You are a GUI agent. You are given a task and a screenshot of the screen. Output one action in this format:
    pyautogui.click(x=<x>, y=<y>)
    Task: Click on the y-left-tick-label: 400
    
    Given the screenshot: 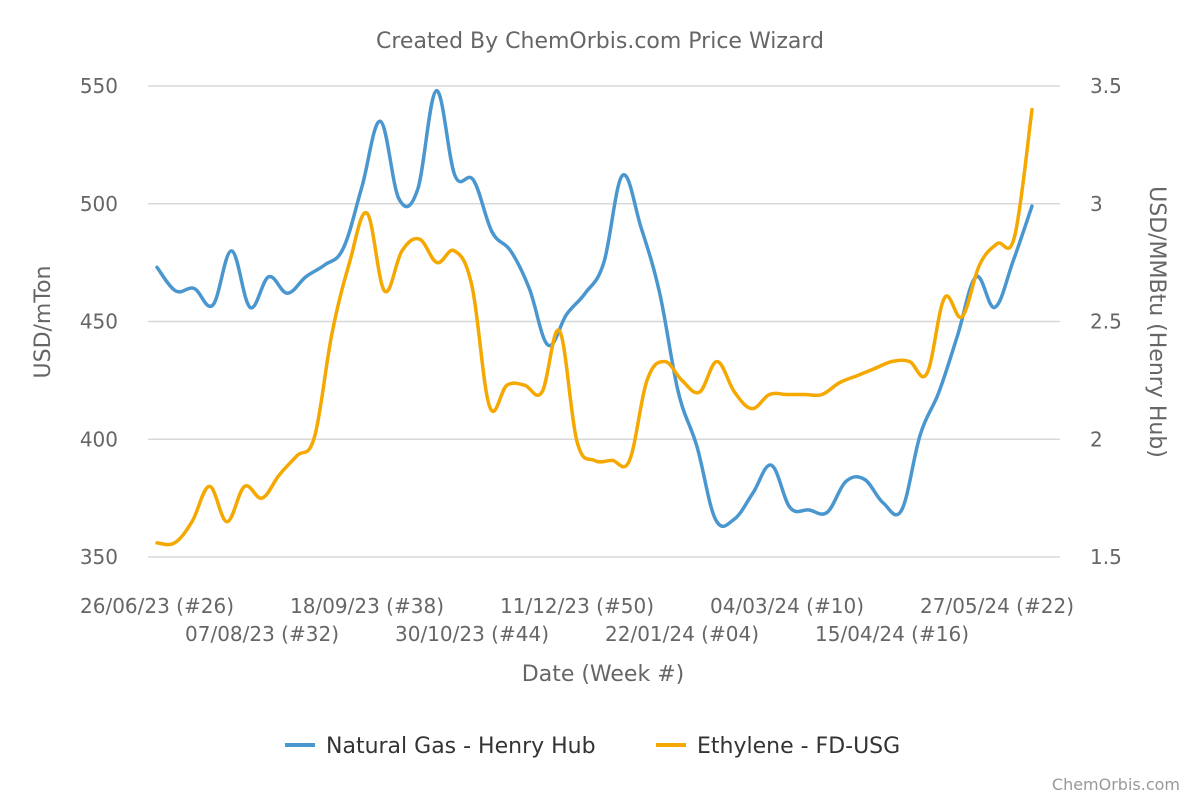 What is the action you would take?
    pyautogui.click(x=99, y=439)
    